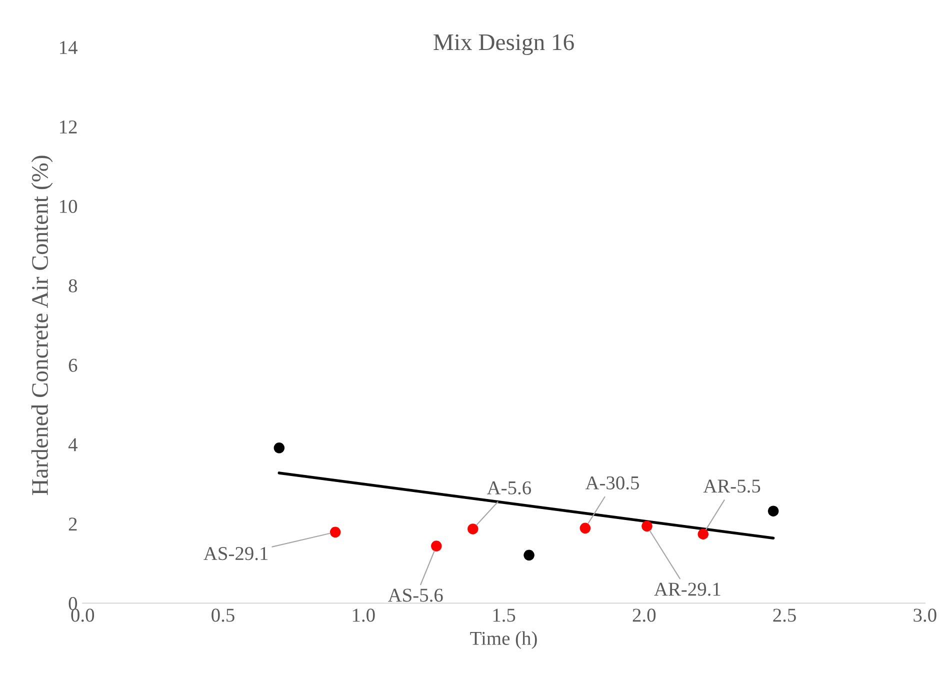  Describe the element at coordinates (363, 615) in the screenshot. I see `x-tick-label: 1.0` at that location.